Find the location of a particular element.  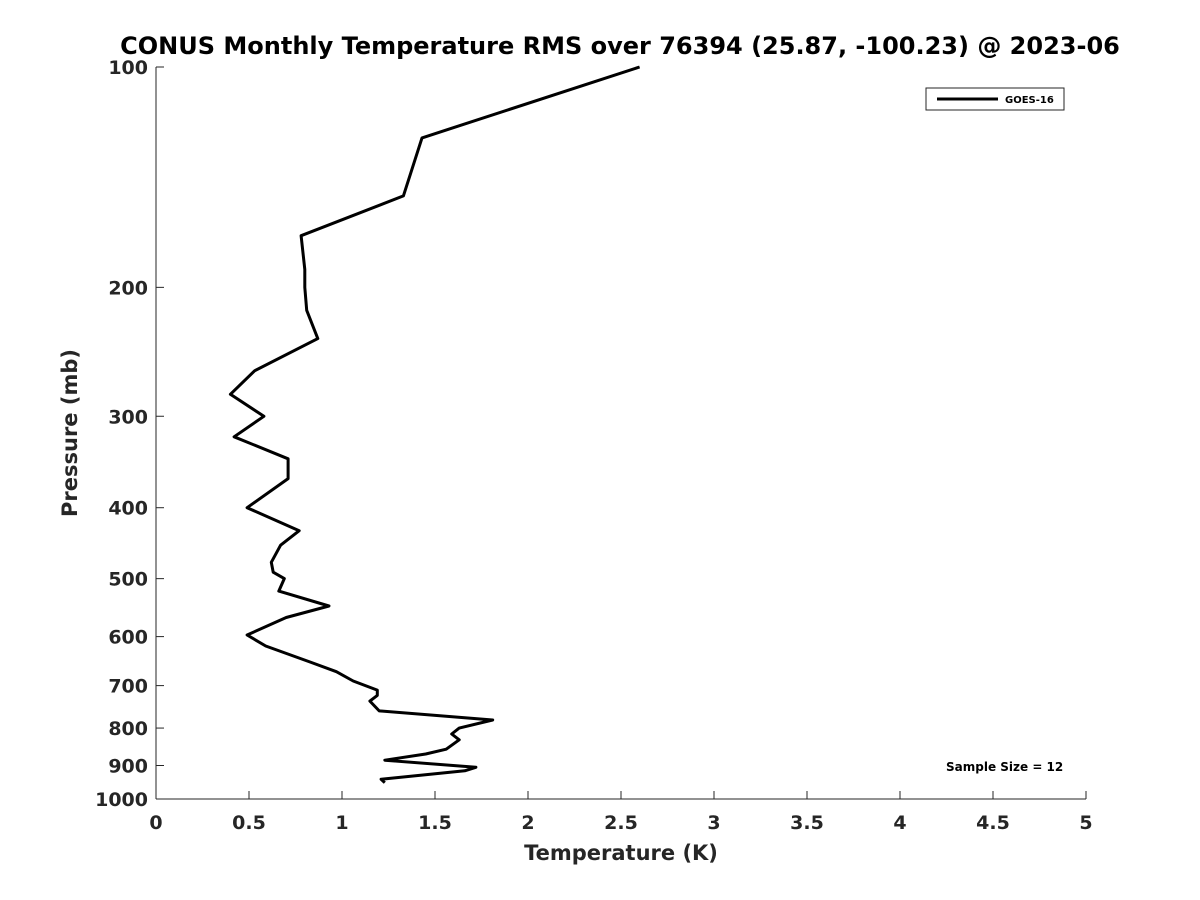

legend-label-goes-16: GOES-16 is located at coordinates (1029, 100).